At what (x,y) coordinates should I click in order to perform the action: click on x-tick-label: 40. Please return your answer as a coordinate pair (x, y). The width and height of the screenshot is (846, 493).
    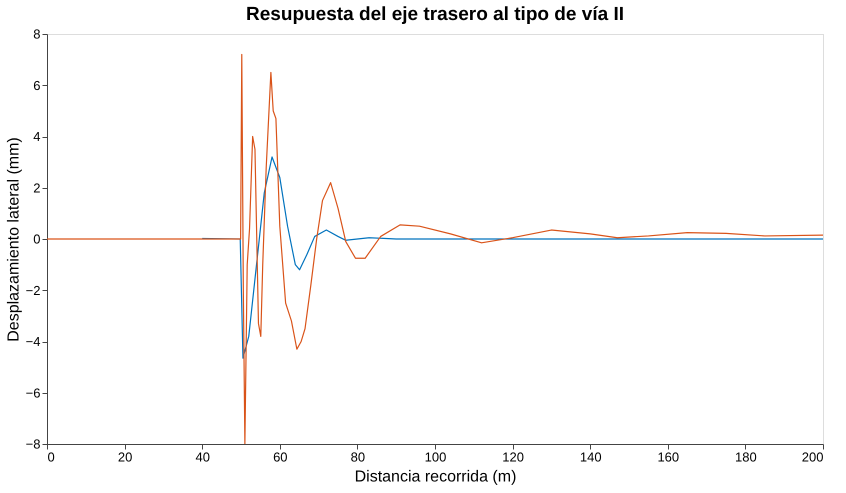
    Looking at the image, I should click on (202, 457).